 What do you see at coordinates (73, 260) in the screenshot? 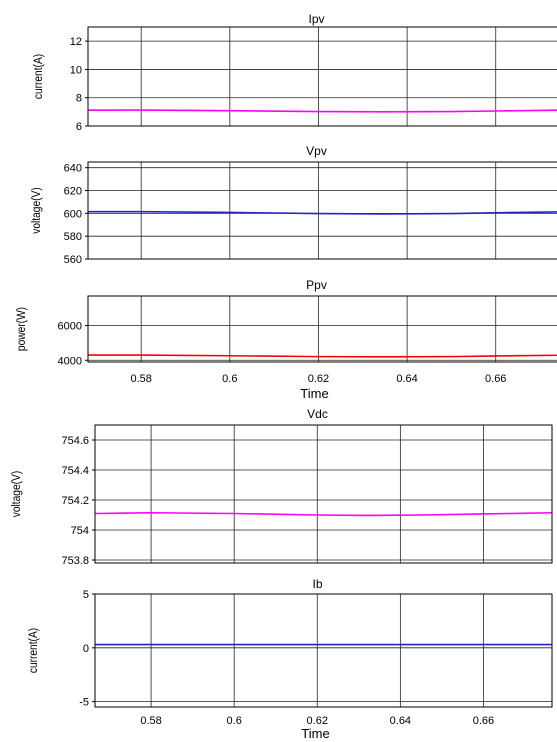
I see `ytick-label: 560` at bounding box center [73, 260].